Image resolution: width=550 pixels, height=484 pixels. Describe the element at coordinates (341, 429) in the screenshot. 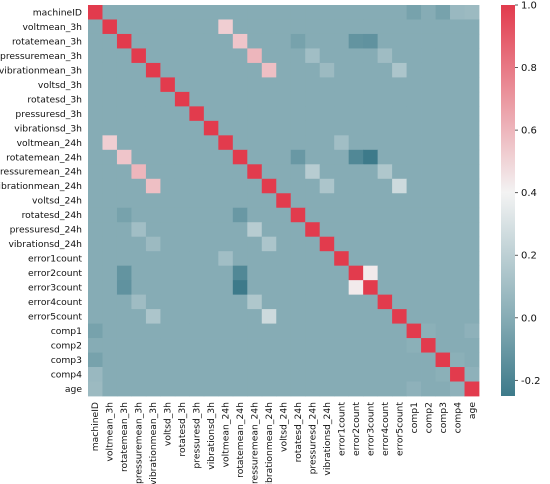

I see `x-tick-label: error1count` at that location.